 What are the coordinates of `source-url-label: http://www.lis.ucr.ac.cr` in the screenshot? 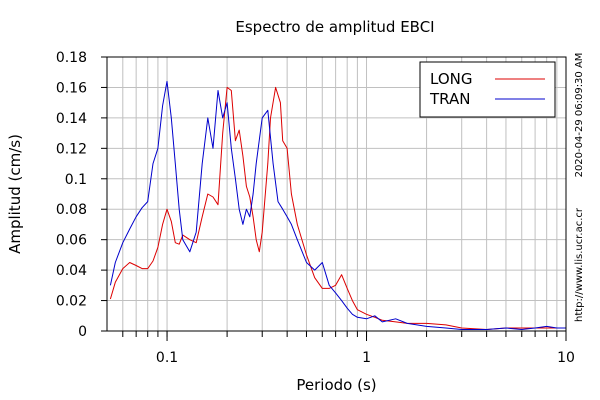 It's located at (579, 264).